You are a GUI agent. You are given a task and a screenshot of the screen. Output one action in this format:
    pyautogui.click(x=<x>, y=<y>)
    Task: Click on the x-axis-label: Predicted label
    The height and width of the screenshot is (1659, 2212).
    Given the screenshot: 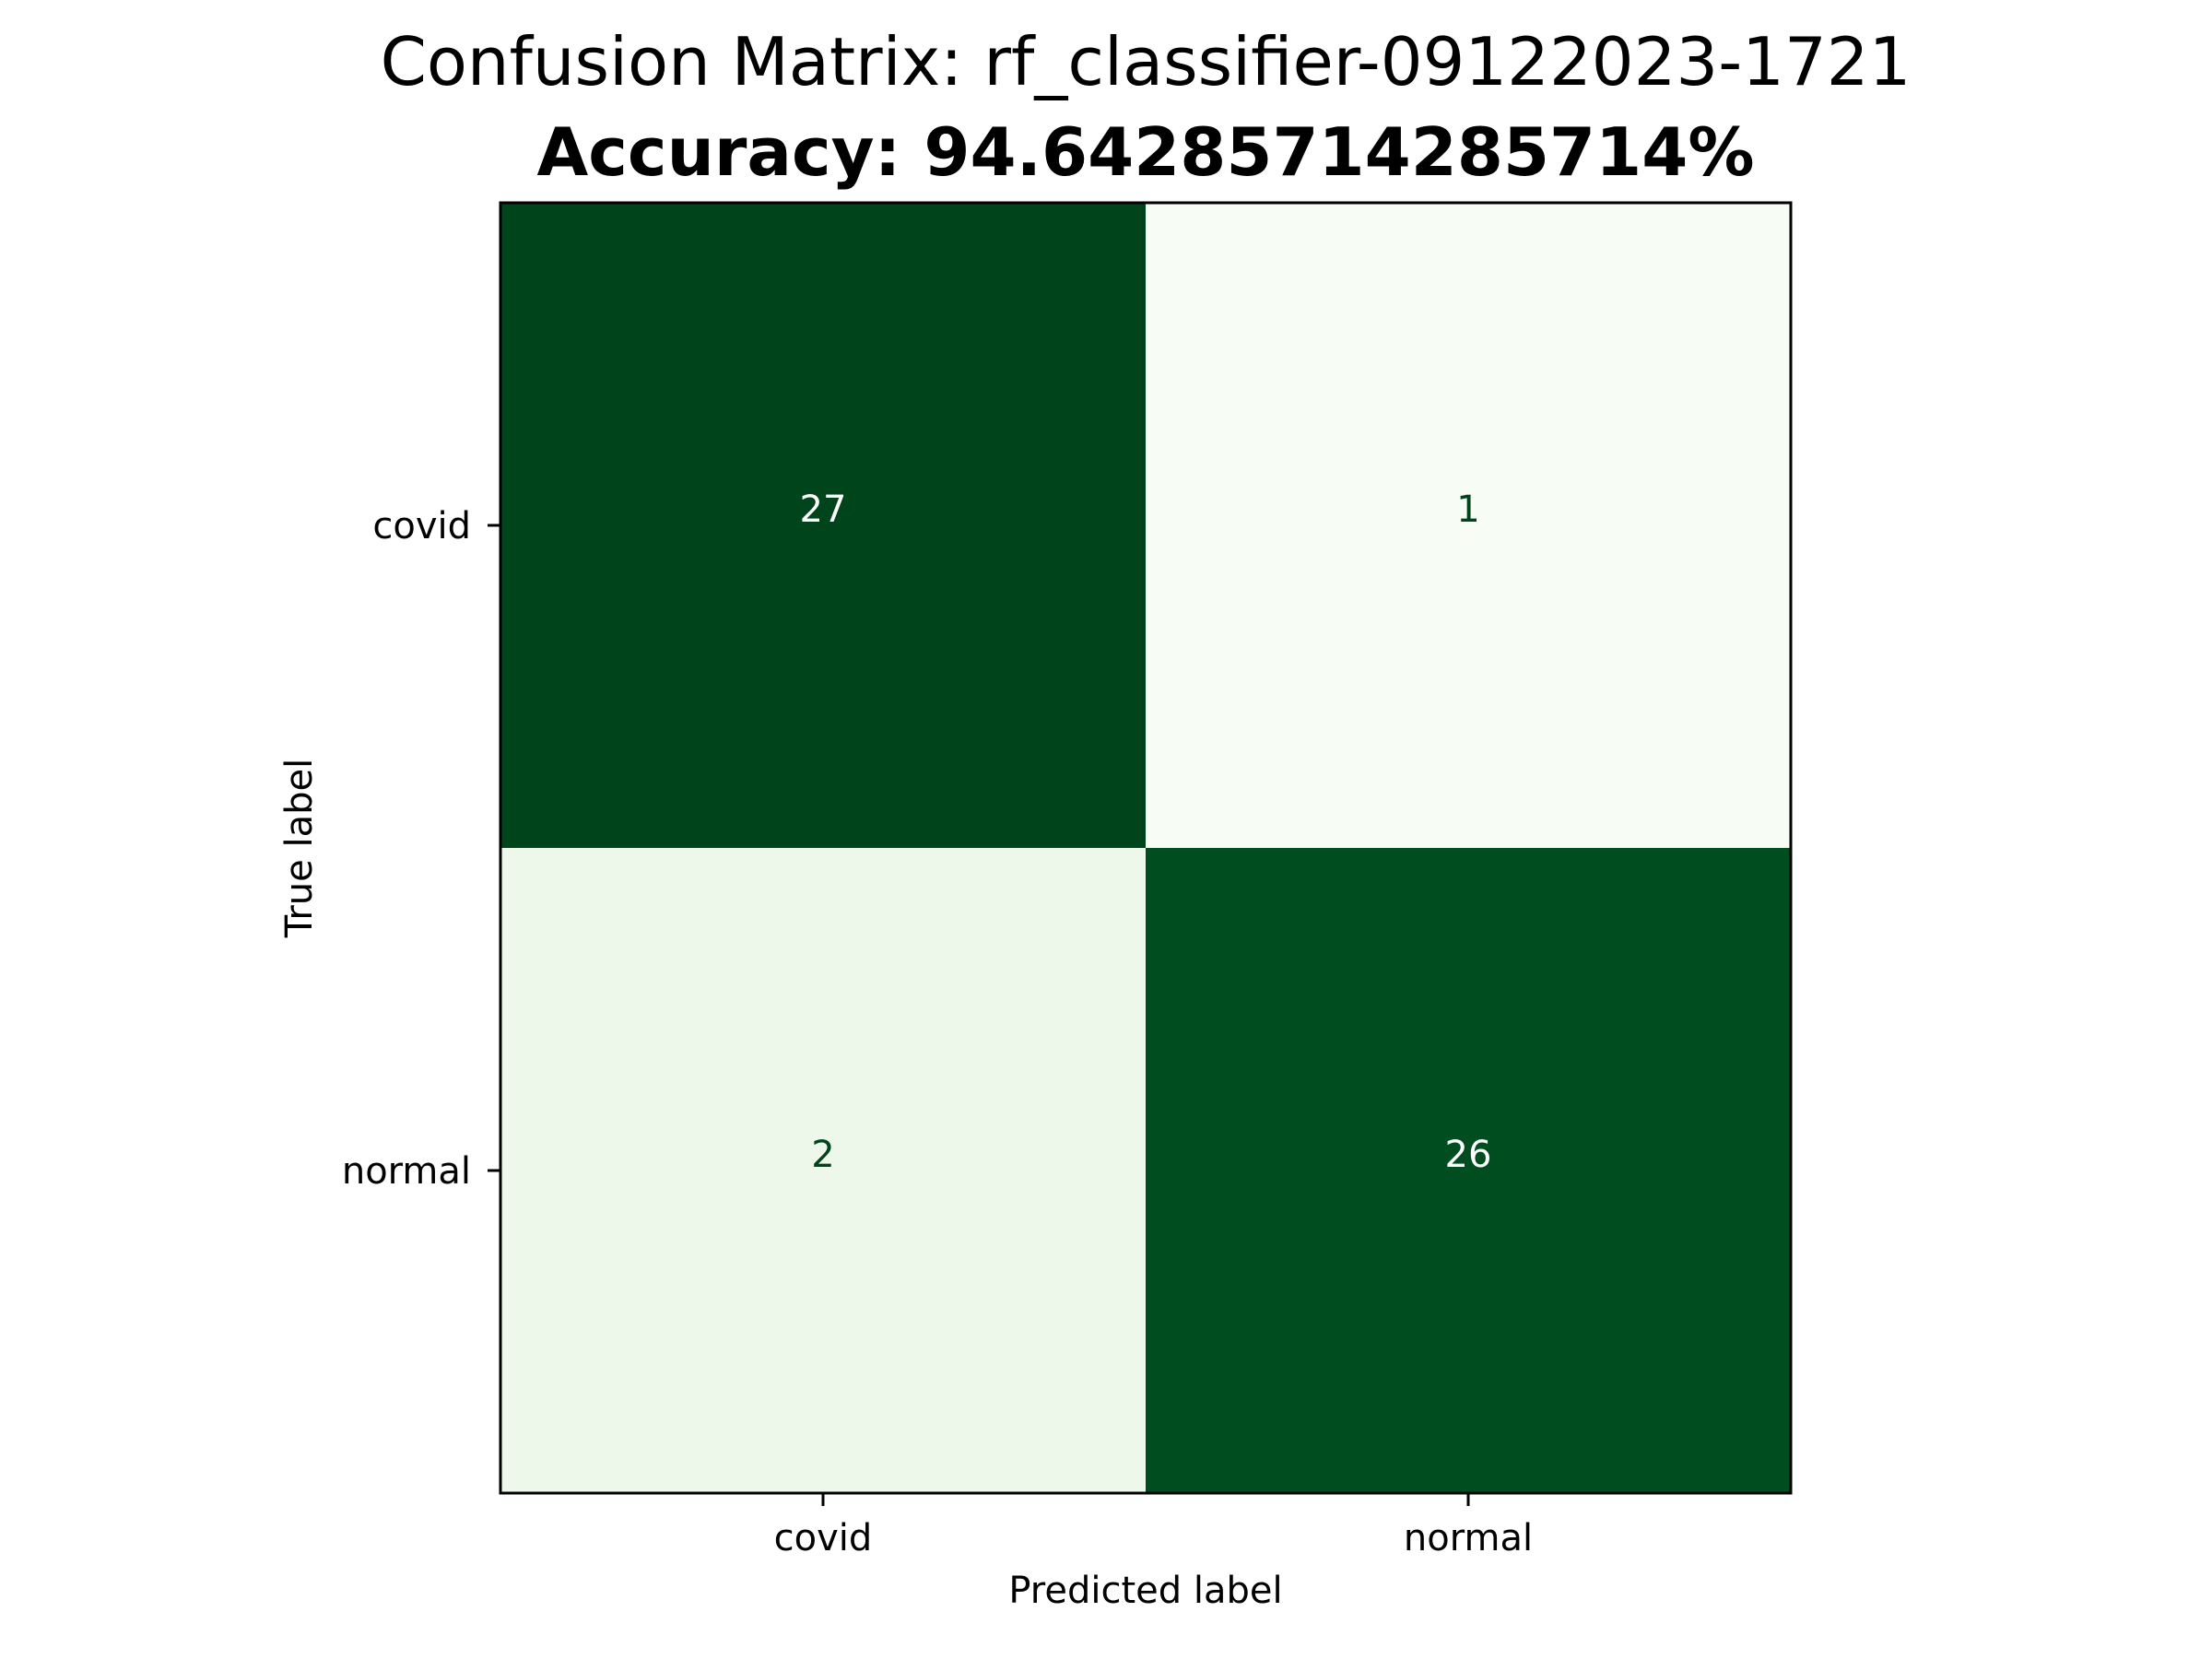 What is the action you would take?
    pyautogui.click(x=1145, y=1591)
    